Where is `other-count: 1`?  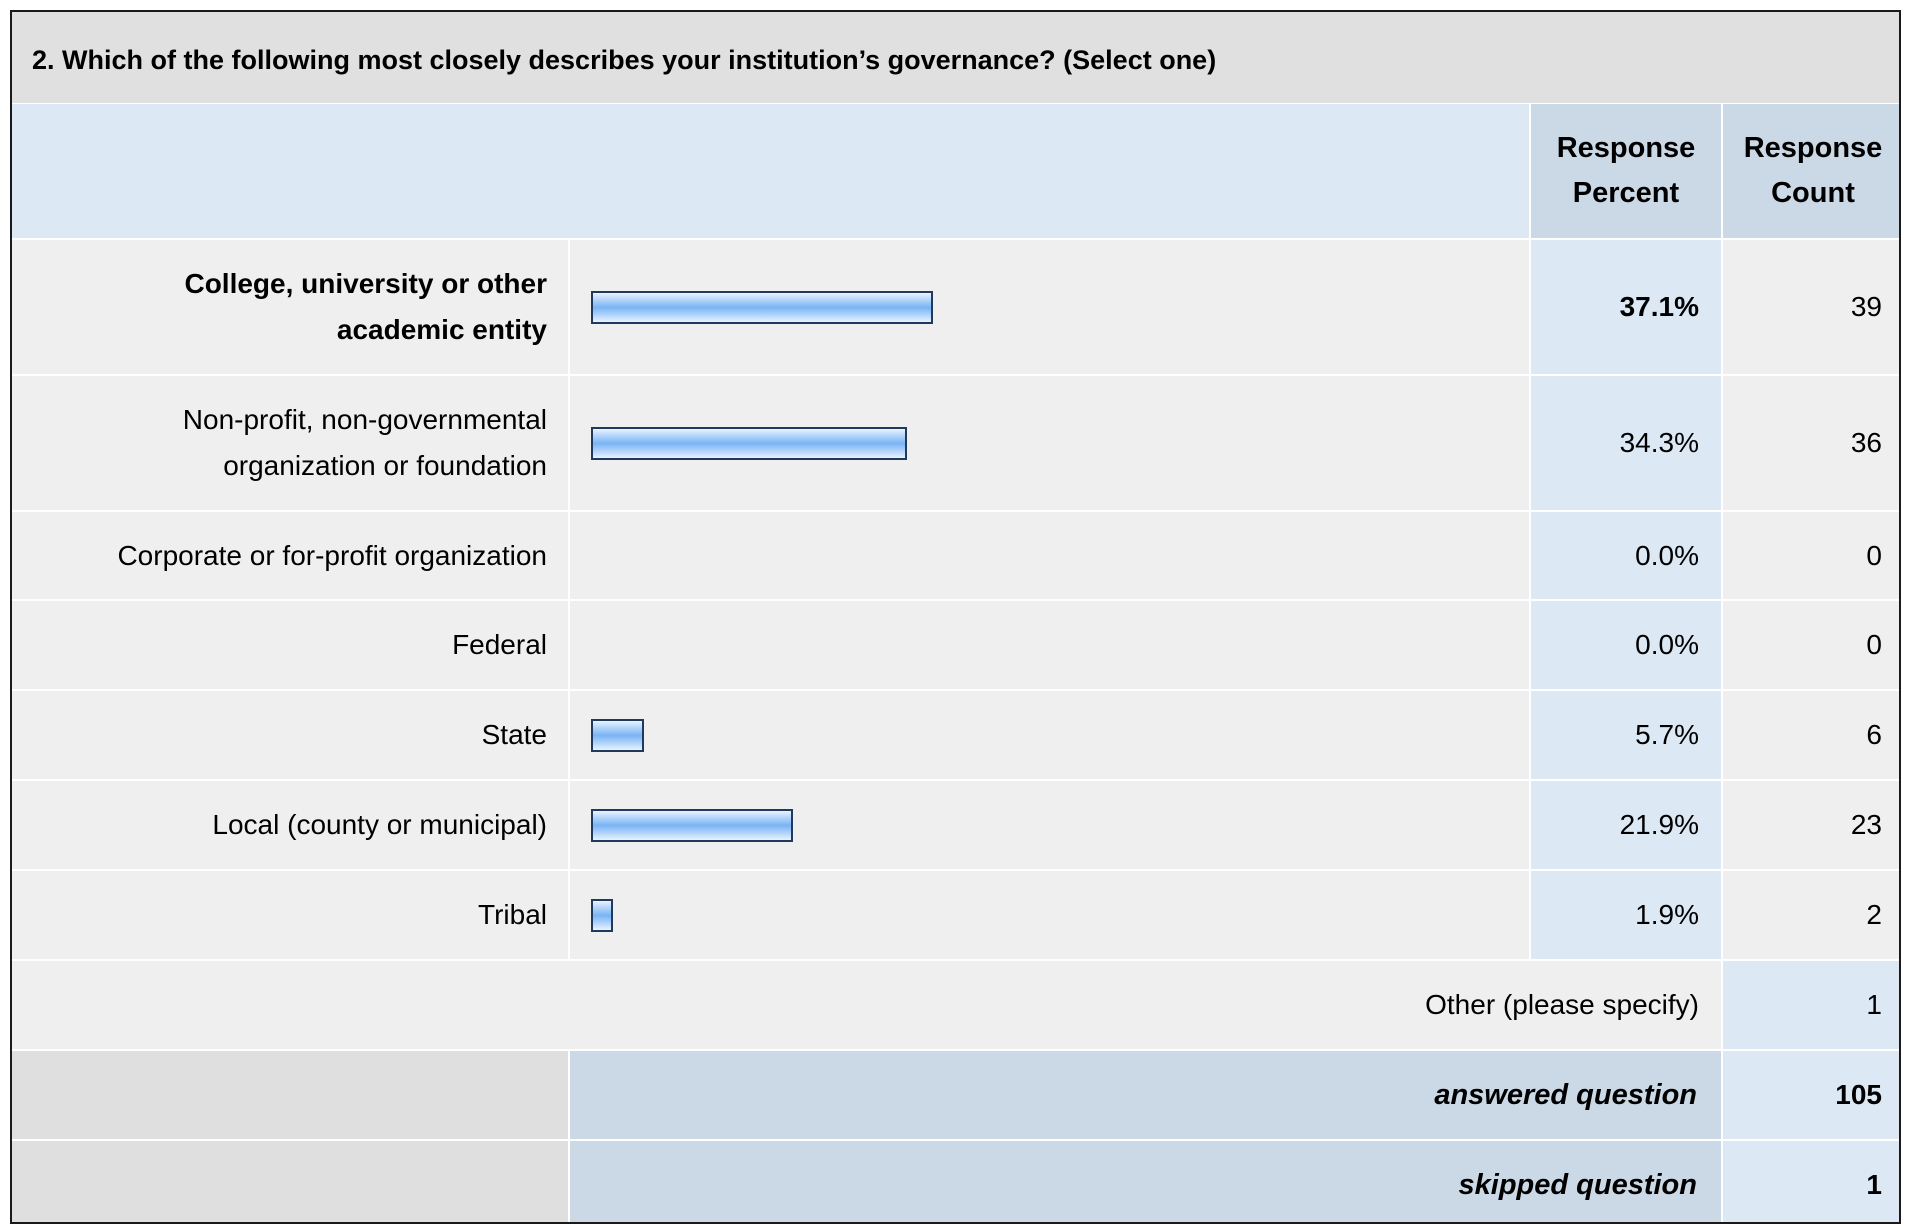 other-count: 1 is located at coordinates (1811, 1005).